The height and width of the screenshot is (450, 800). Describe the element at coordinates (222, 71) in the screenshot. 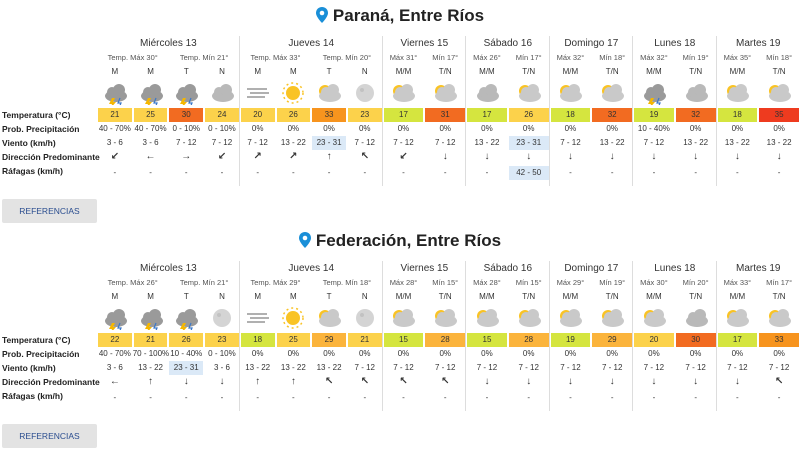

I see `time-slot: N` at that location.